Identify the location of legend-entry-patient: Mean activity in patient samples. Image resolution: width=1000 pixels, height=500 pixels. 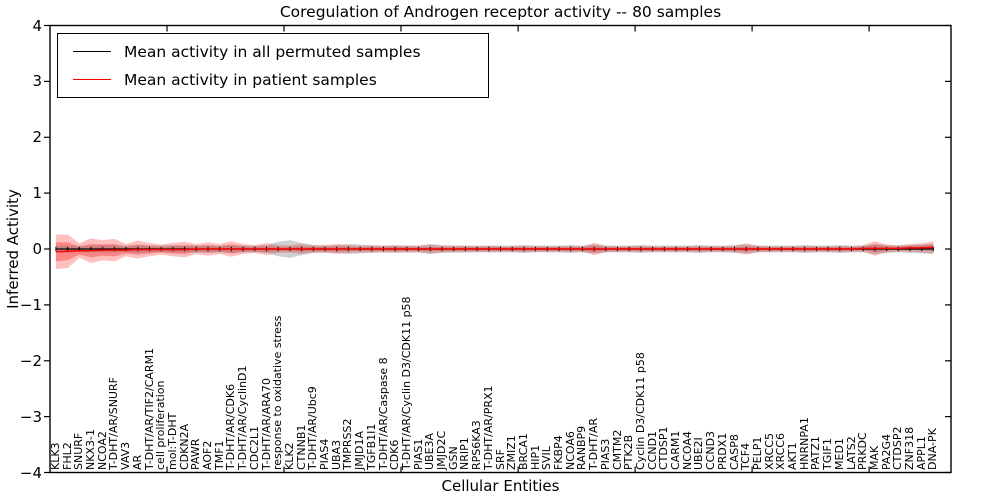
(280, 80).